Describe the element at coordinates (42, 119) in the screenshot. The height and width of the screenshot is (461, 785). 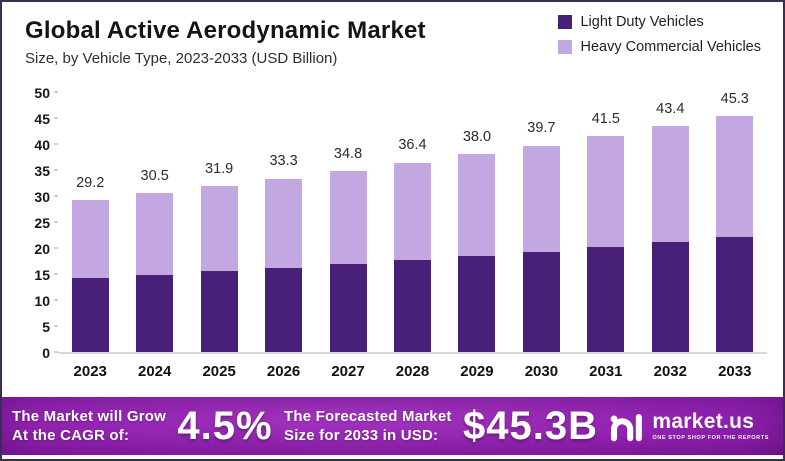
I see `y-tick-label-45: 45` at that location.